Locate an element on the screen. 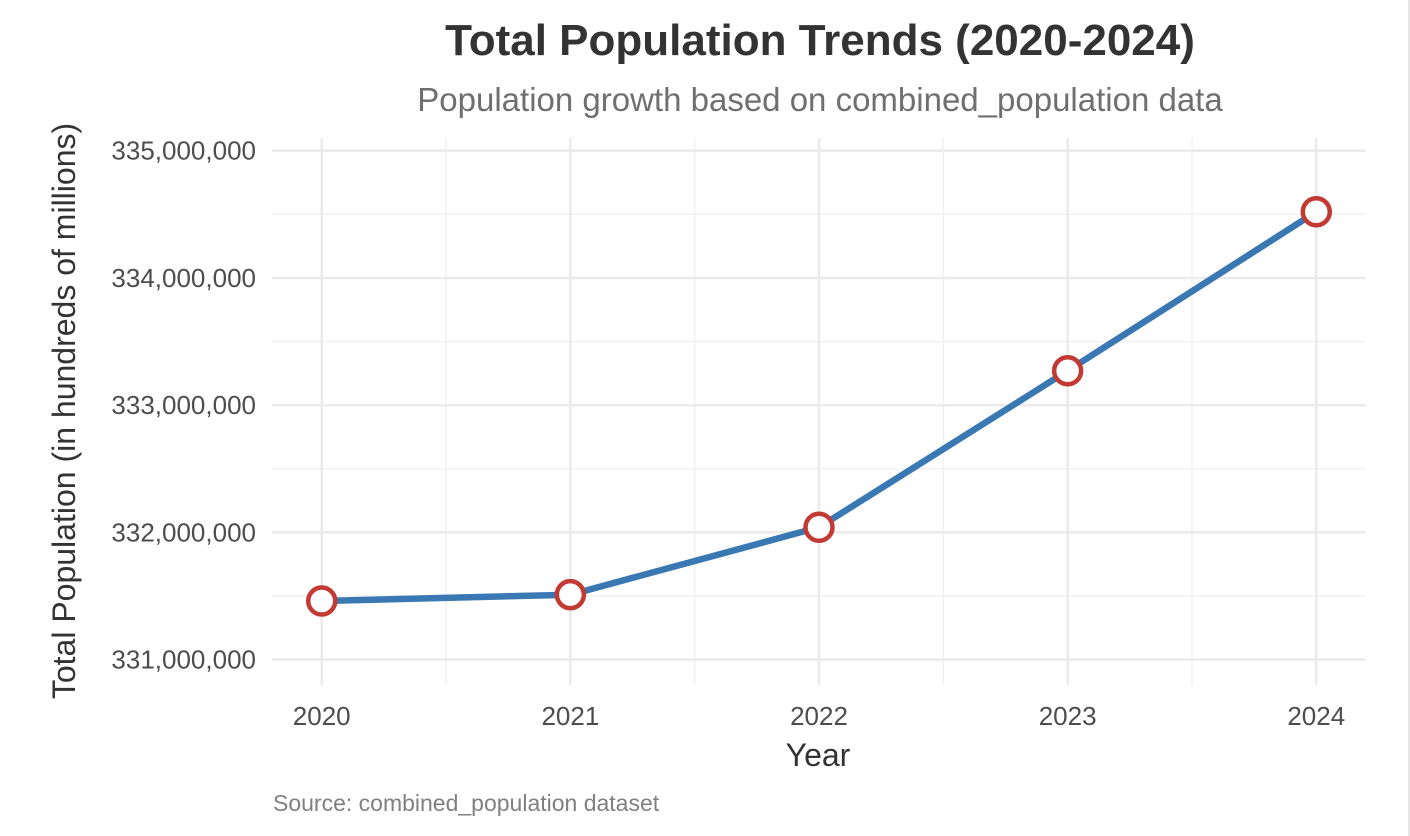 The width and height of the screenshot is (1410, 836). x-tick-label: 2022 is located at coordinates (819, 716).